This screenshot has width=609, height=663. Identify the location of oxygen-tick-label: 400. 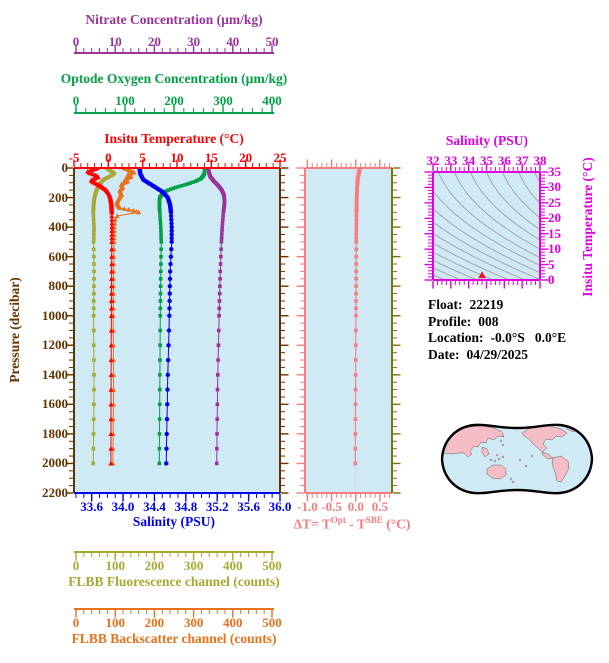
(272, 100).